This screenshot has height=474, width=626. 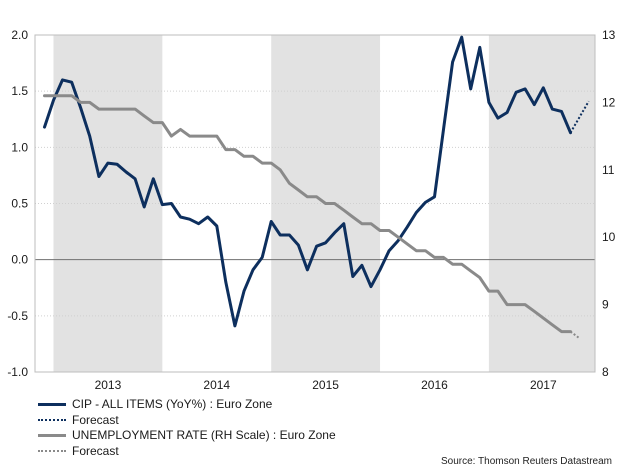 What do you see at coordinates (605, 372) in the screenshot?
I see `right-tick-label-0: 8` at bounding box center [605, 372].